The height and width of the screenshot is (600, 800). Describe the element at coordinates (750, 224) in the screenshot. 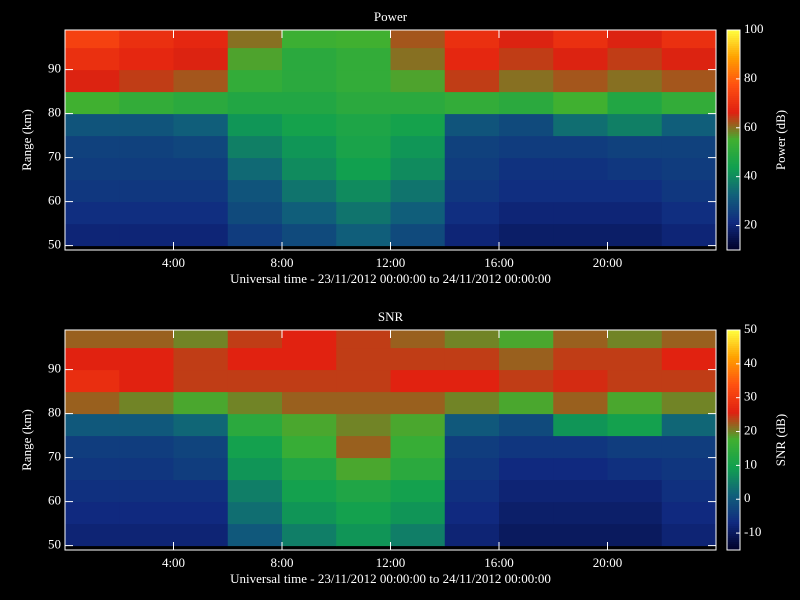

I see `colorbar-tick-label: 20` at that location.